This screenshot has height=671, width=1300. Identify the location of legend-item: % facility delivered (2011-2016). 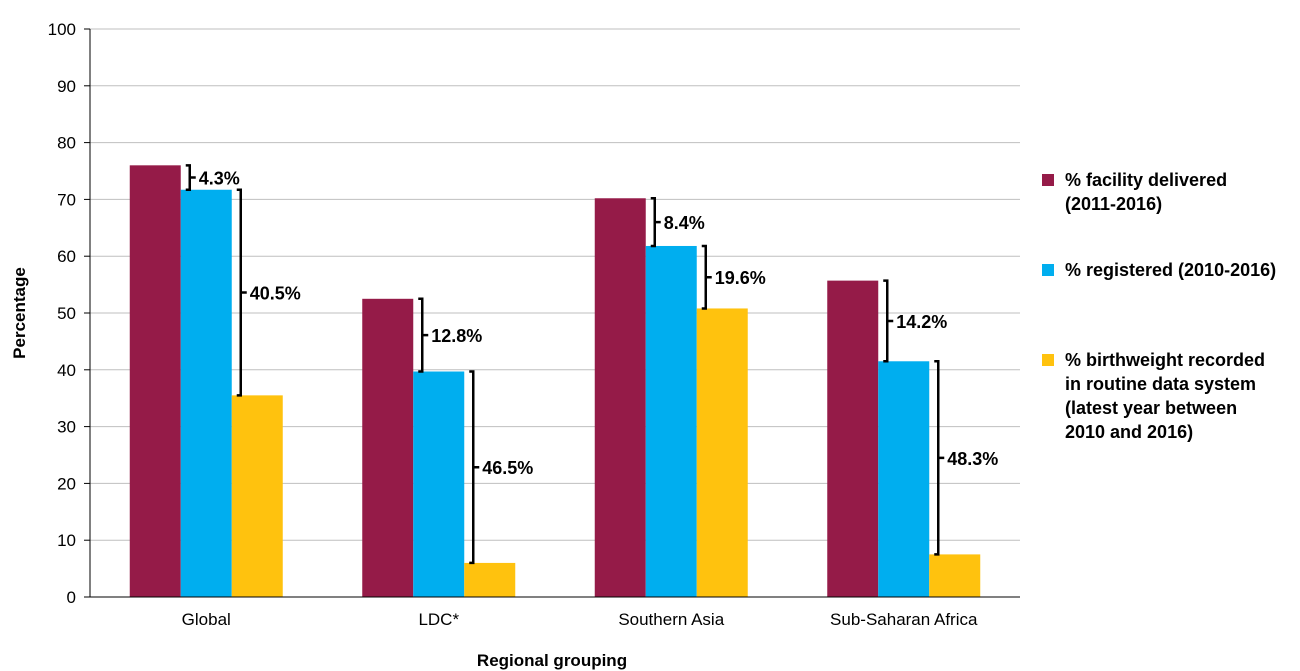
(1171, 192).